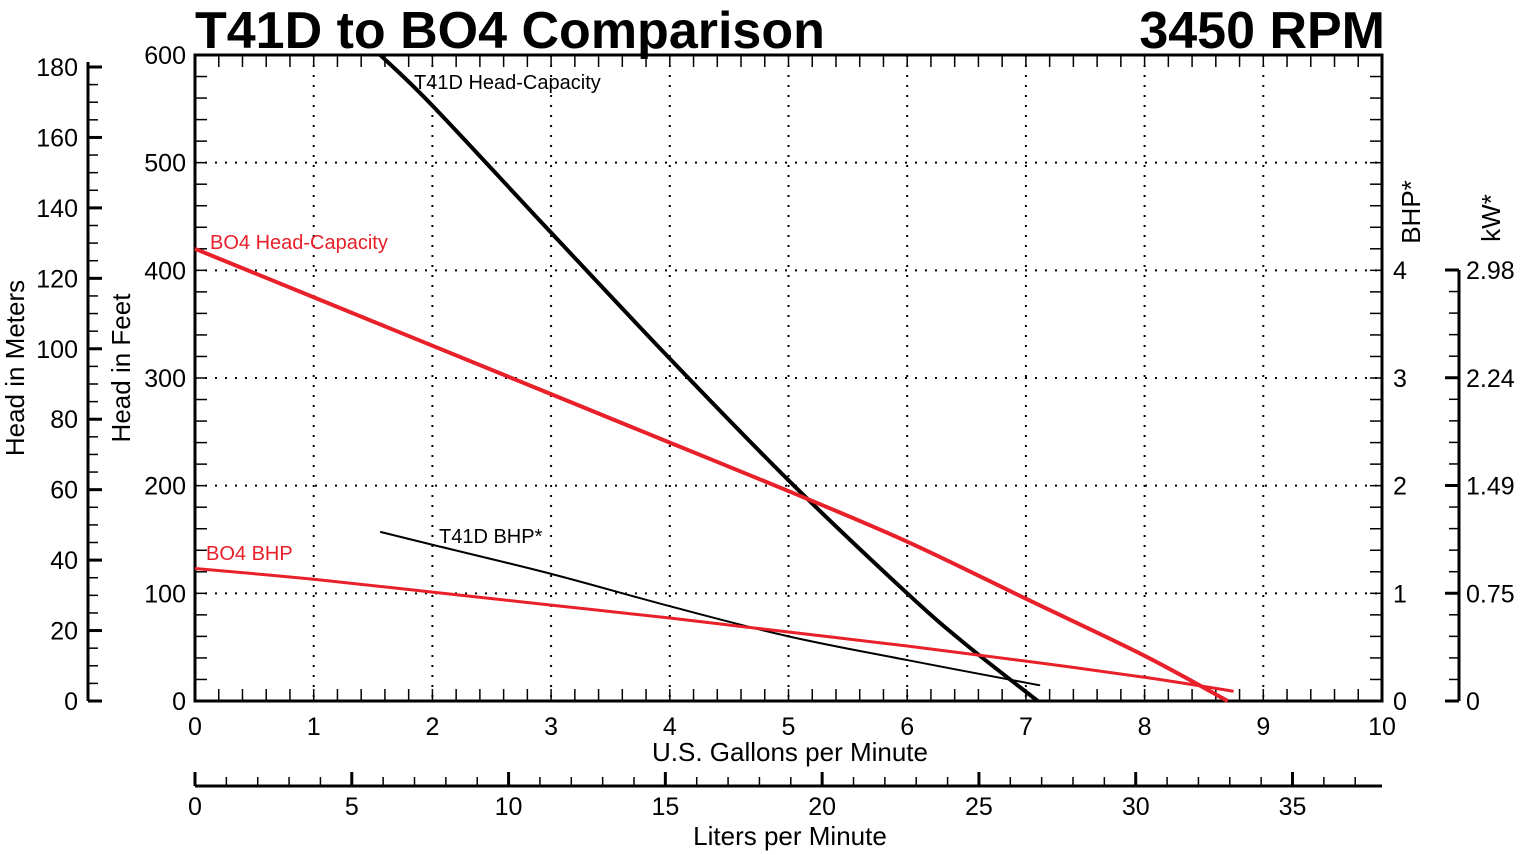 The width and height of the screenshot is (1524, 855). Describe the element at coordinates (1490, 487) in the screenshot. I see `y-kw-tick-label: 1.49` at that location.